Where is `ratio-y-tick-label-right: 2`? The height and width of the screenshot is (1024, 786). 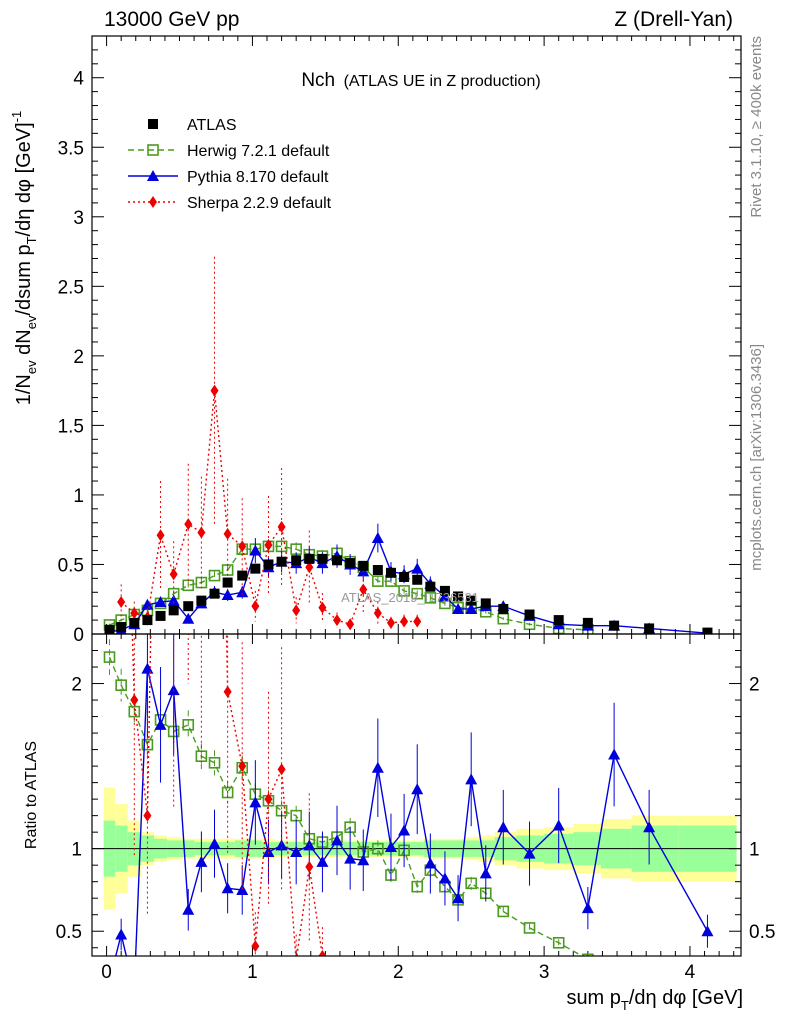
ratio-y-tick-label-right: 2 is located at coordinates (754, 685).